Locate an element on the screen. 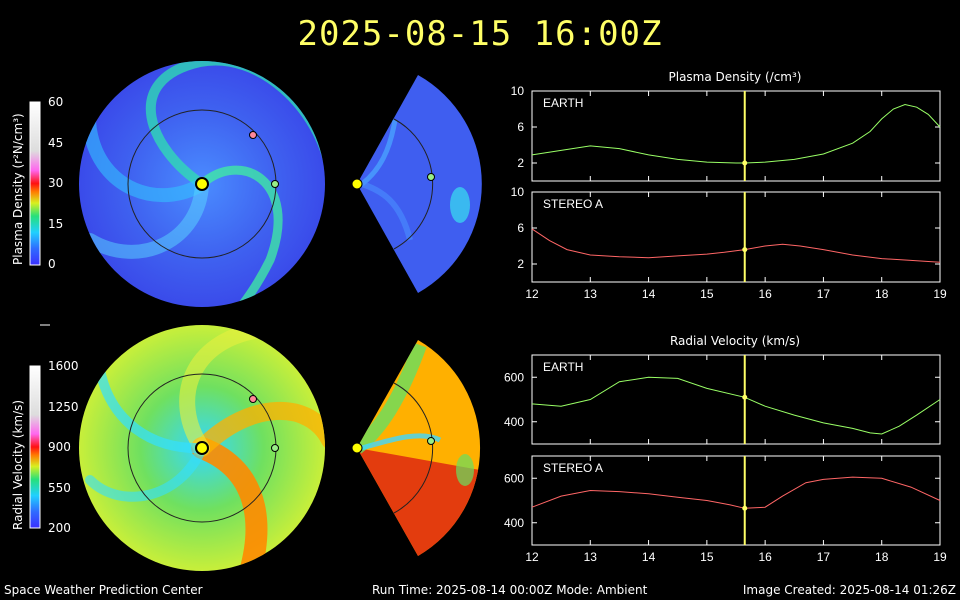  density-colorbar-tick: 0 is located at coordinates (52, 264).